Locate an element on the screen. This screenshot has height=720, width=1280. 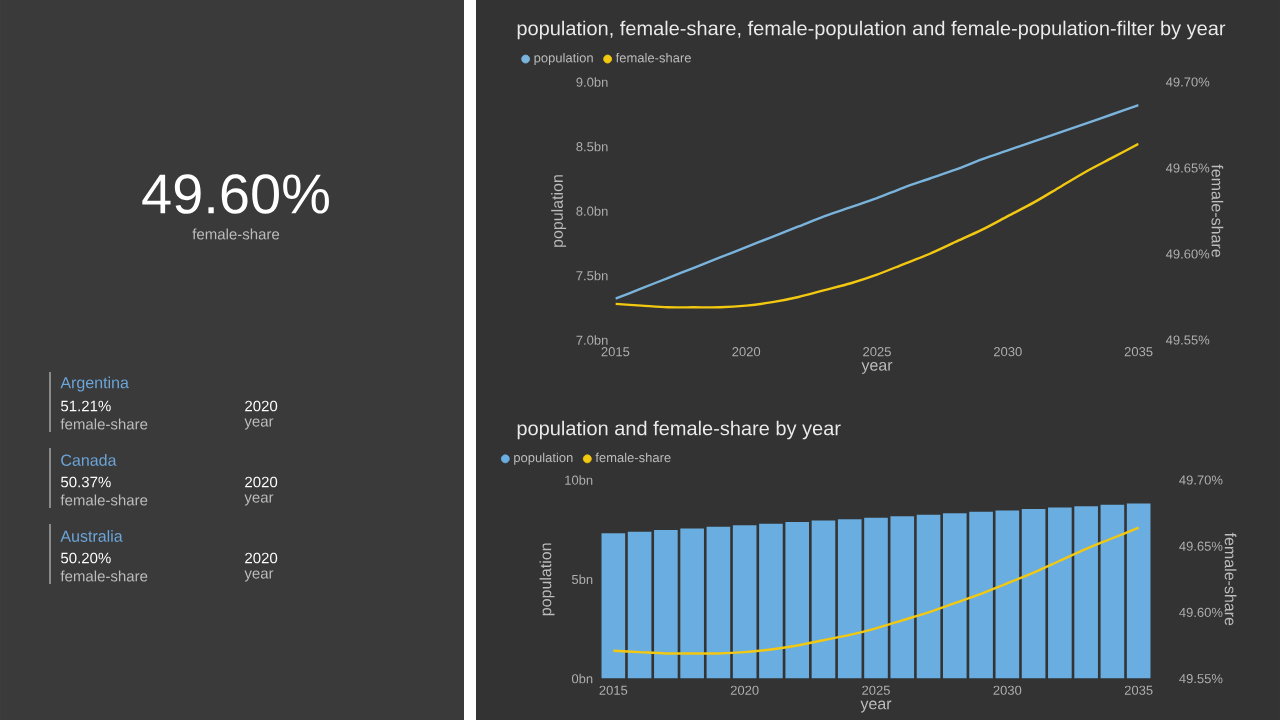
text: Canada is located at coordinates (89, 460).